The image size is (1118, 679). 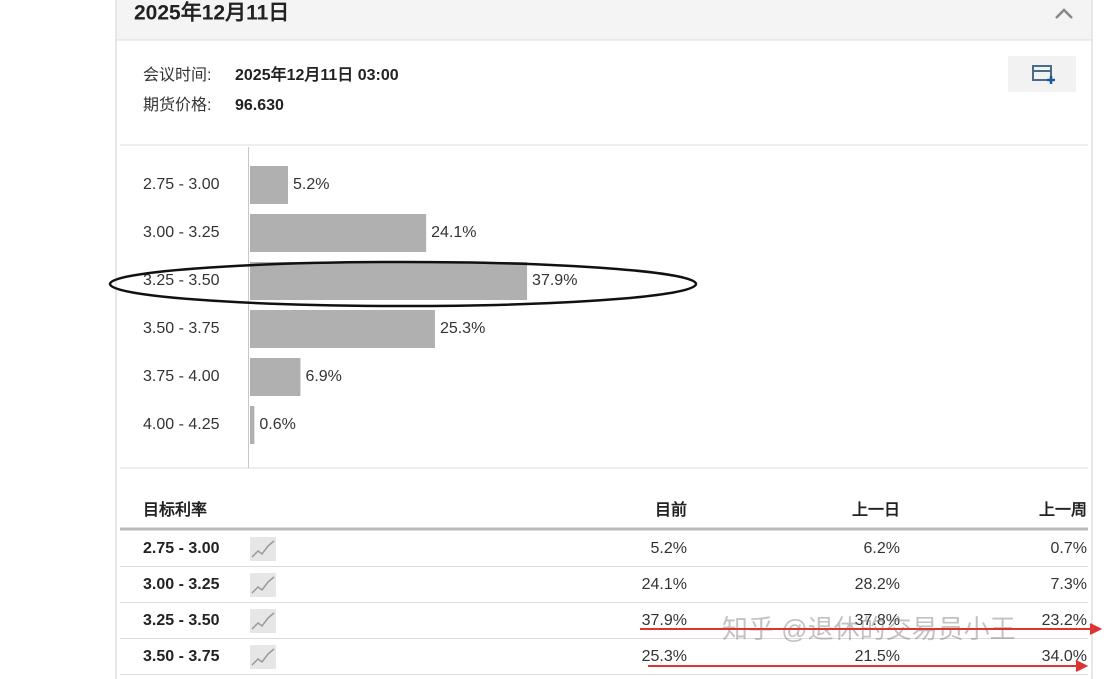 I want to click on cell: 25.3%, so click(x=664, y=656).